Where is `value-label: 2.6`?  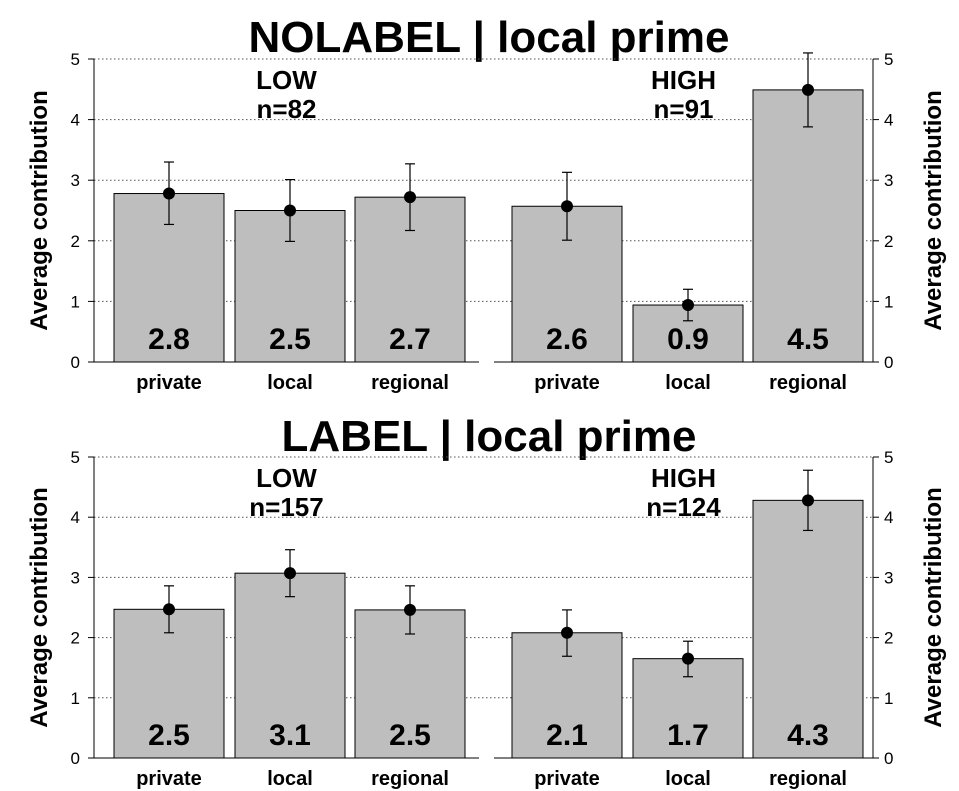 value-label: 2.6 is located at coordinates (567, 339).